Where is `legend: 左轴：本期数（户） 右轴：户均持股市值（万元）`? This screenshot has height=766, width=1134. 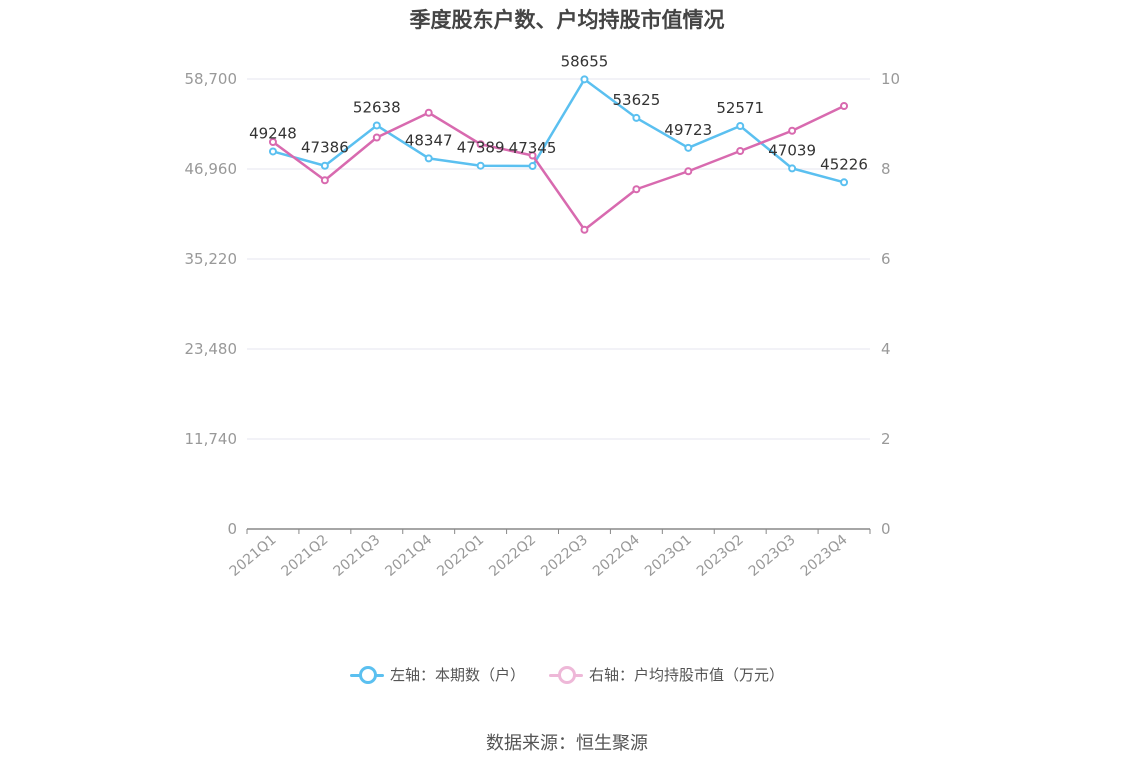 legend: 左轴：本期数（户） 右轴：户均持股市值（万元） is located at coordinates (567, 674).